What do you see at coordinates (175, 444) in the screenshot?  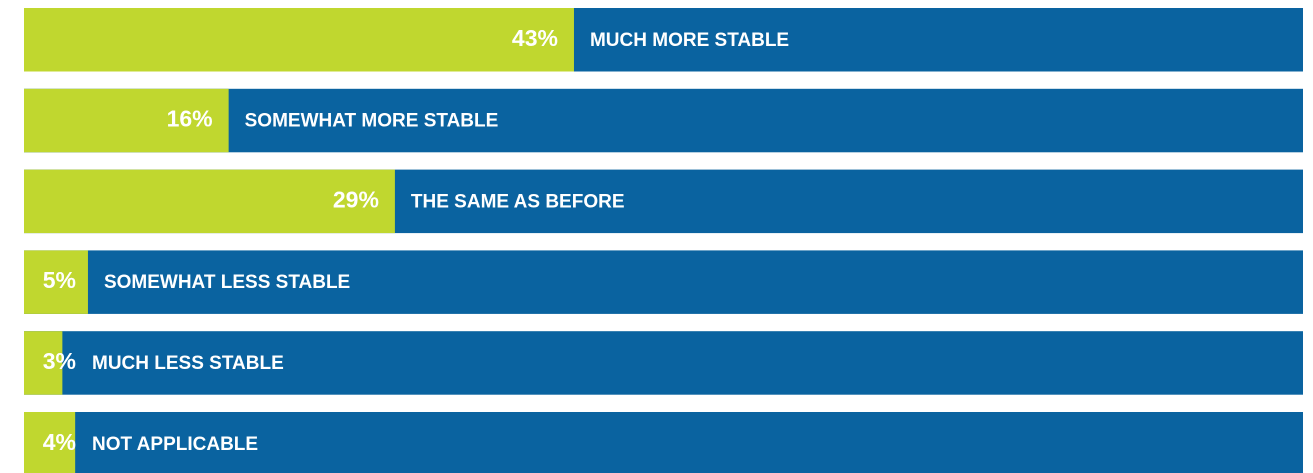 I see `category-label: NOT APPLICABLE` at bounding box center [175, 444].